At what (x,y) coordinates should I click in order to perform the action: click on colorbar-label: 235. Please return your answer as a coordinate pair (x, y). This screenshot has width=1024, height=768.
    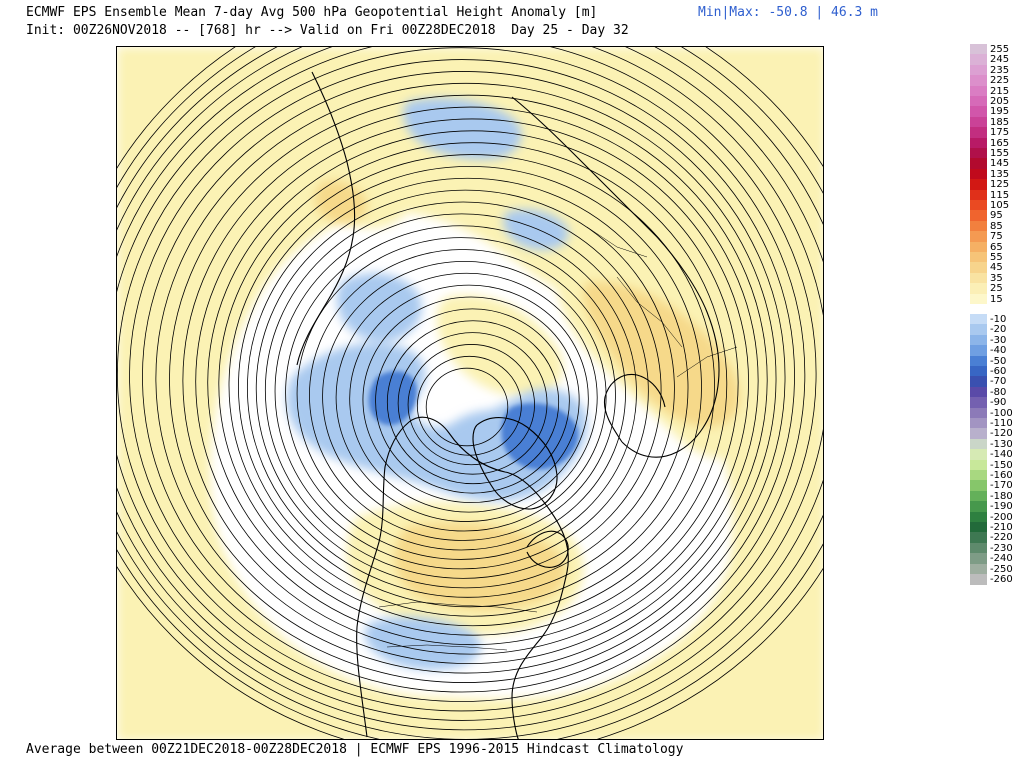
    Looking at the image, I should click on (1000, 70).